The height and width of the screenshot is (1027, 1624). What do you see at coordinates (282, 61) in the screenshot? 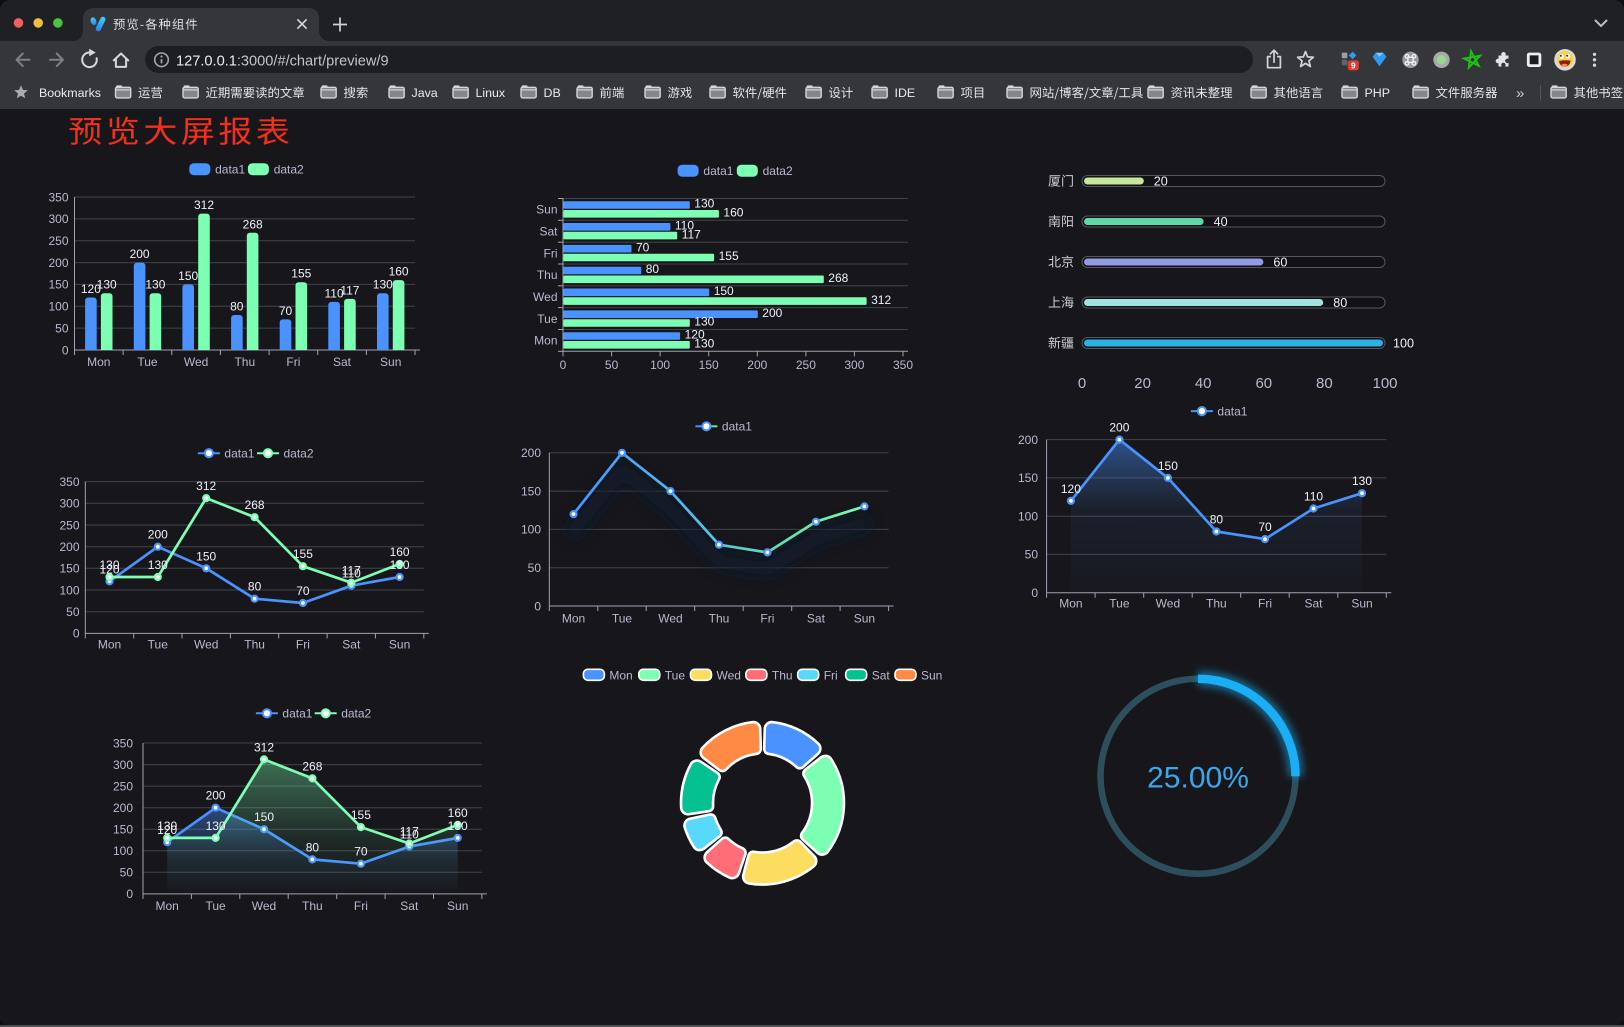
I see `svg-text:127.0.0.1:3000/#/chart/preview: 127.0.0.1:3000/#/chart/preview/9` at bounding box center [282, 61].